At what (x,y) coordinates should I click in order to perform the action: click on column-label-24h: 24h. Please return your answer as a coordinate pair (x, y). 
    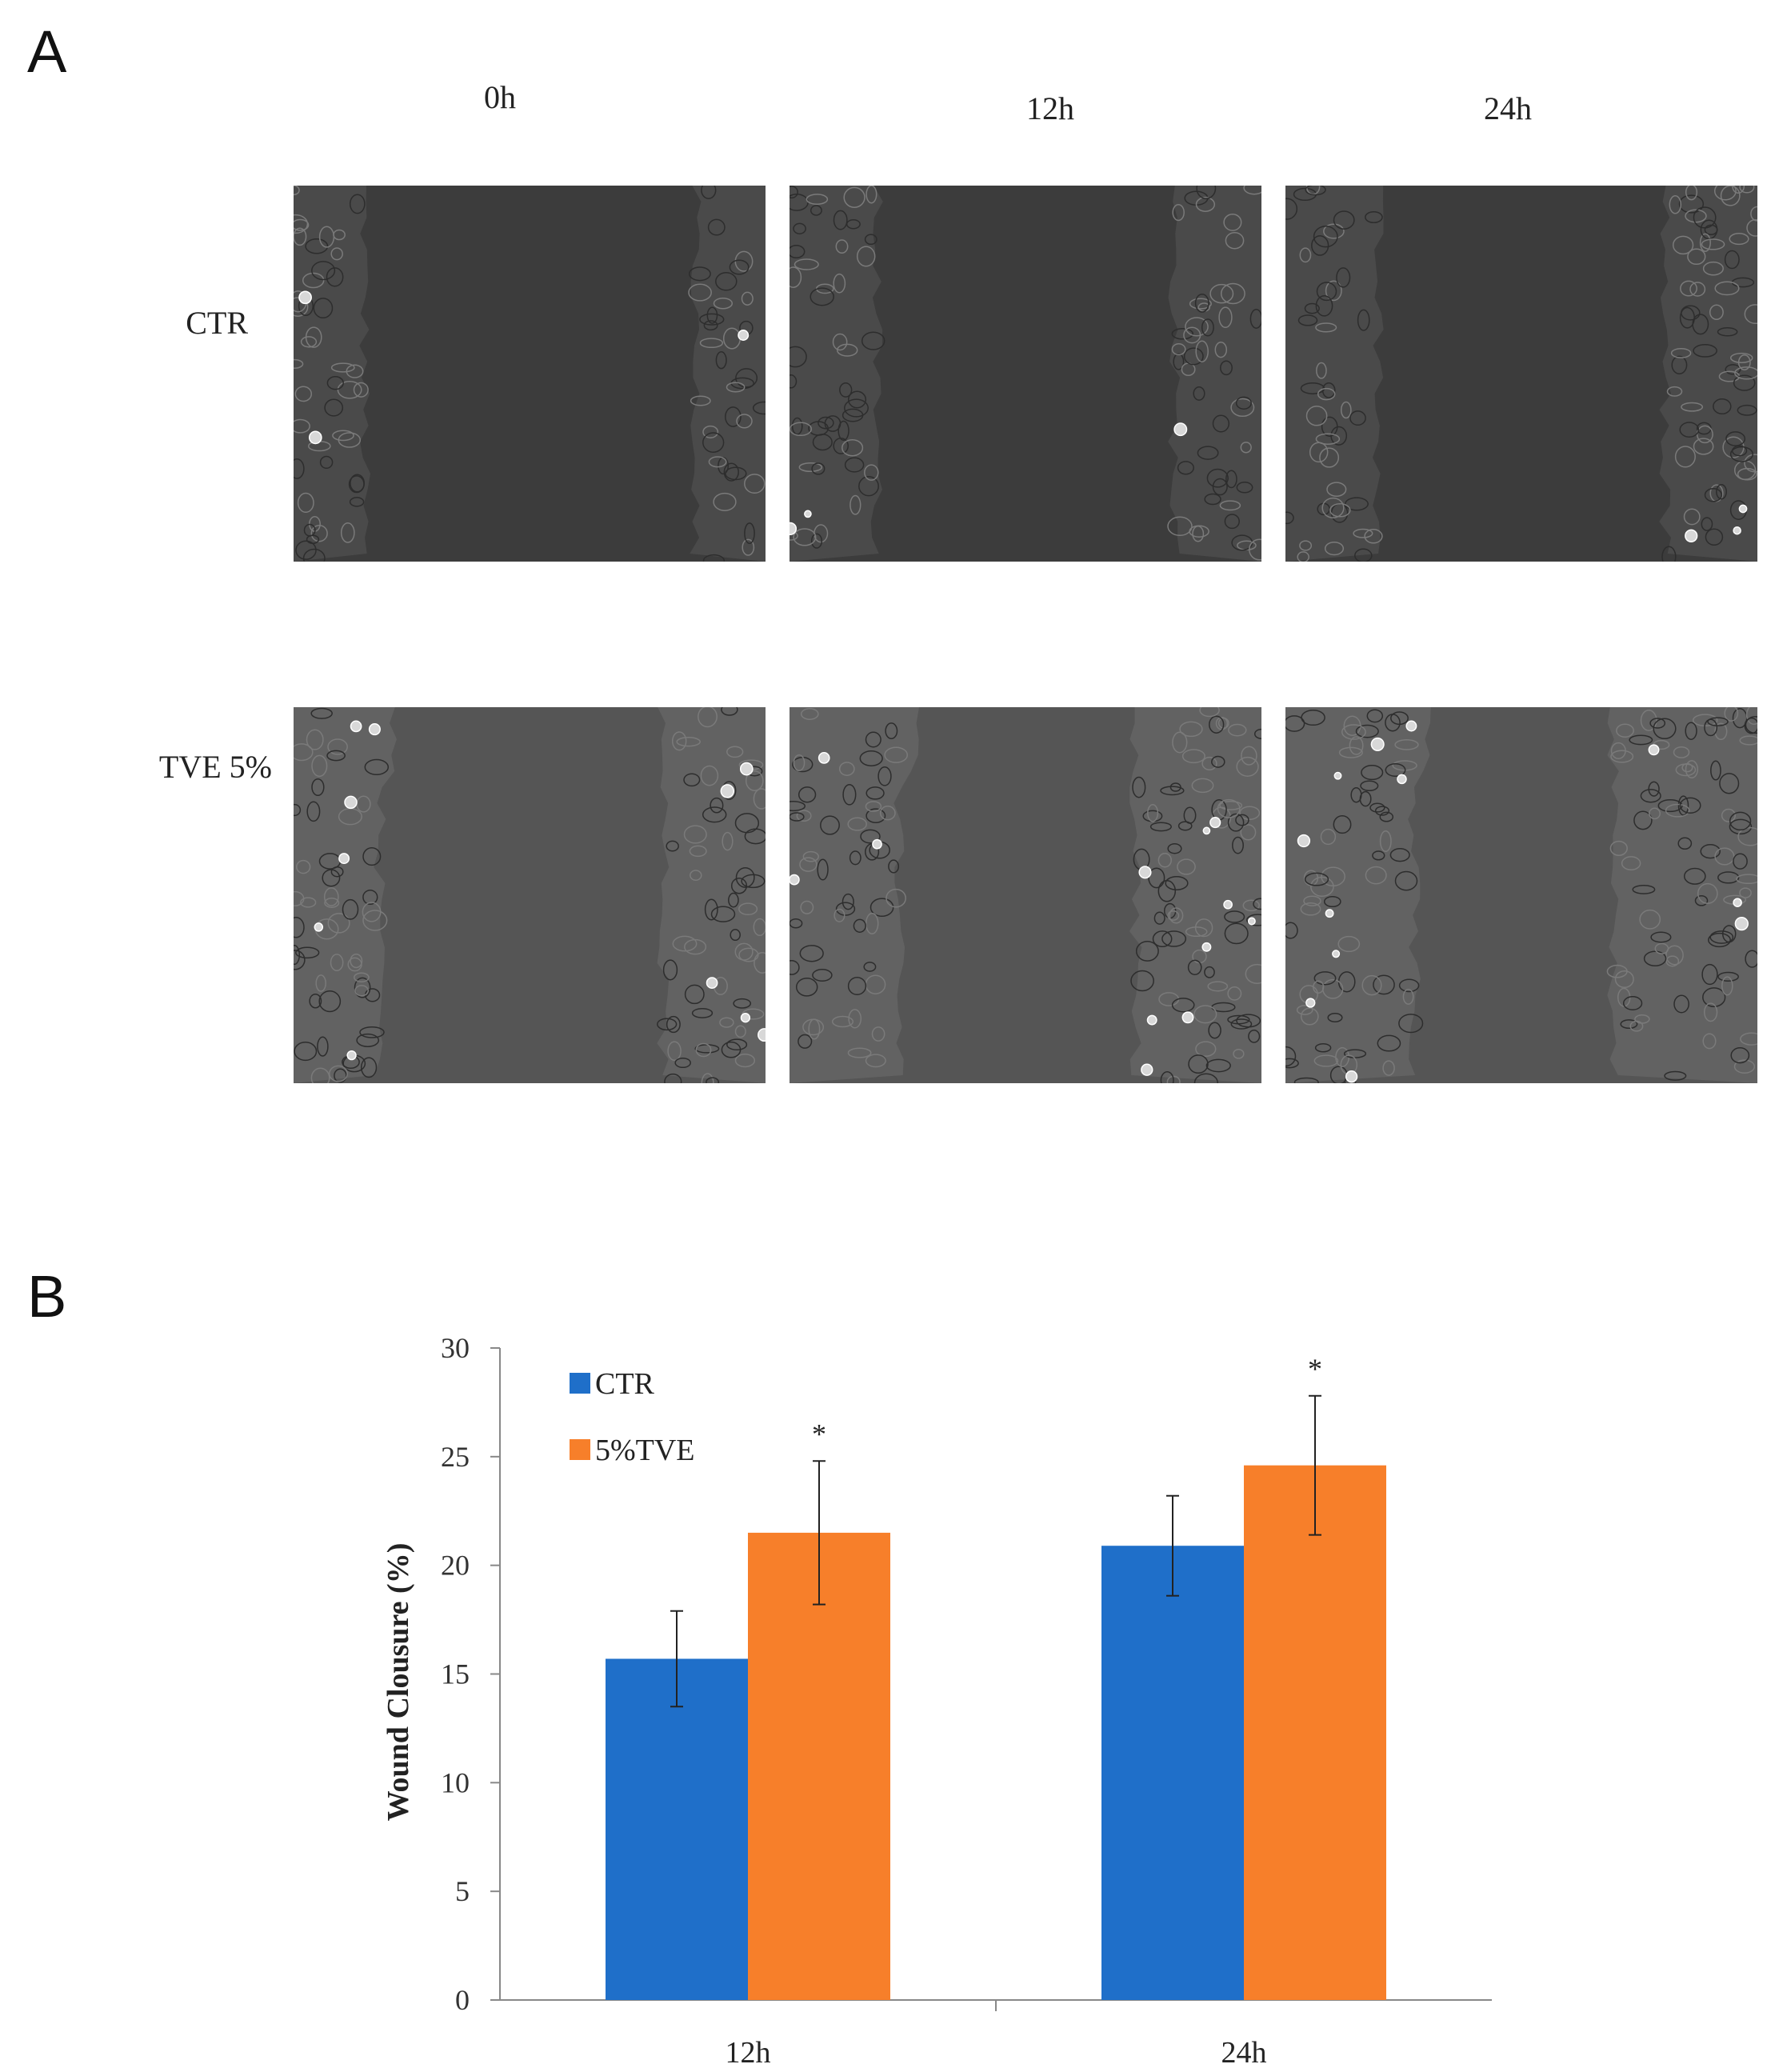
    Looking at the image, I should click on (1508, 108).